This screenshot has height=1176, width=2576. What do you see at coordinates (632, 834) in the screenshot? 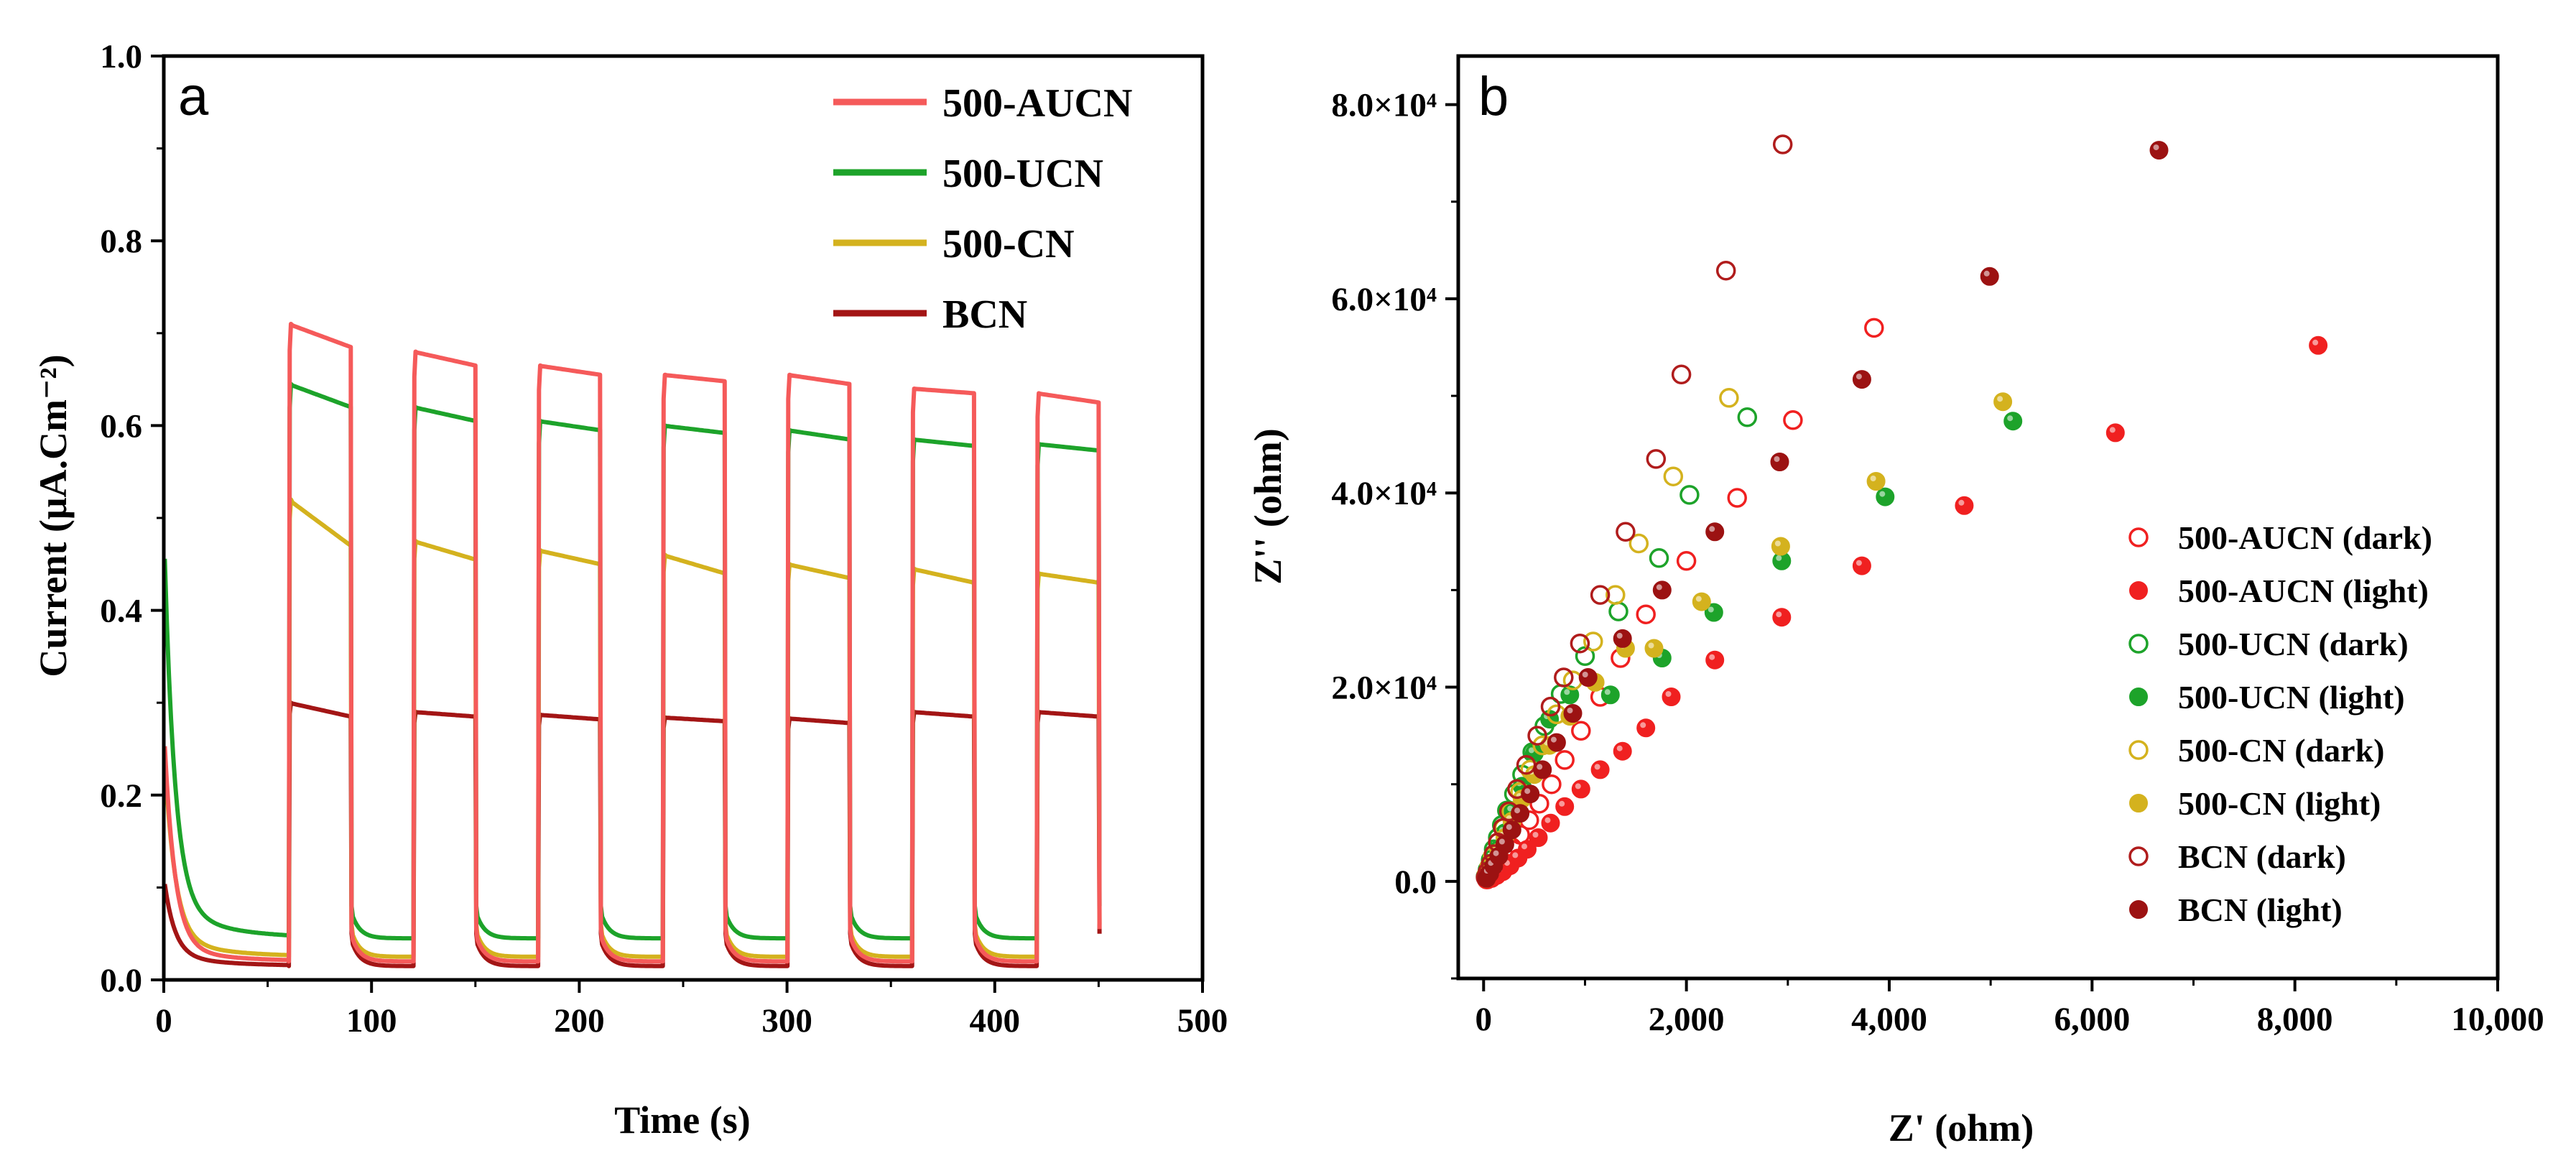
I see `series-line-bcn` at bounding box center [632, 834].